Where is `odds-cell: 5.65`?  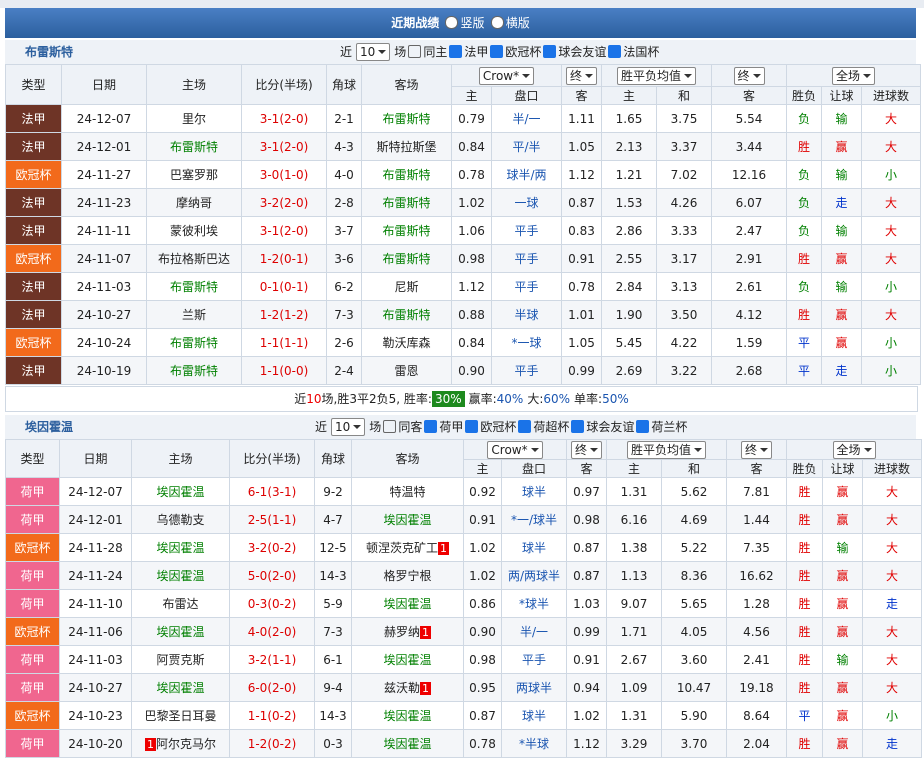
odds-cell: 5.65 is located at coordinates (694, 603).